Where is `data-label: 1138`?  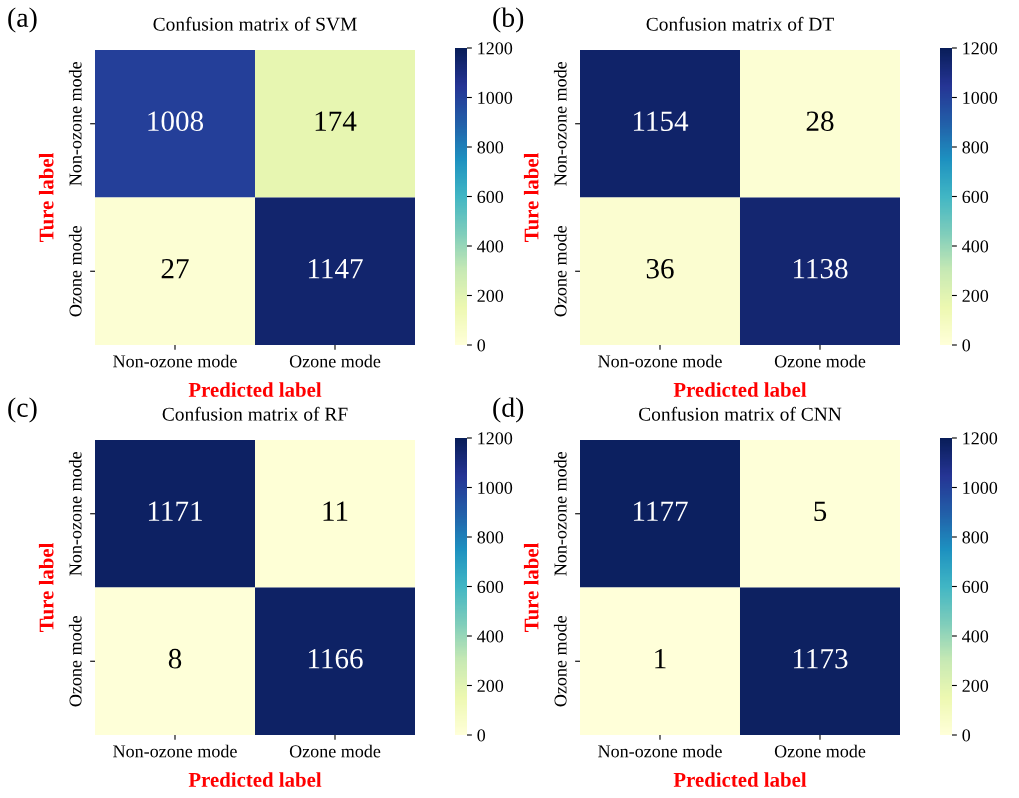 data-label: 1138 is located at coordinates (820, 268).